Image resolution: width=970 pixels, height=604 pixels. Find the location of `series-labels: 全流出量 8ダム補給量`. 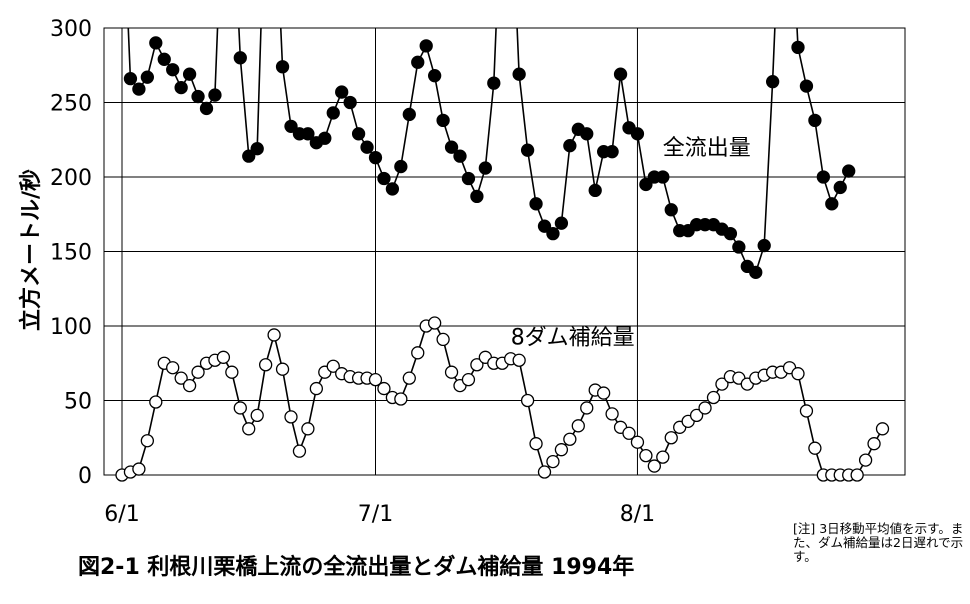

series-labels: 全流出量 8ダム補給量 is located at coordinates (631, 243).